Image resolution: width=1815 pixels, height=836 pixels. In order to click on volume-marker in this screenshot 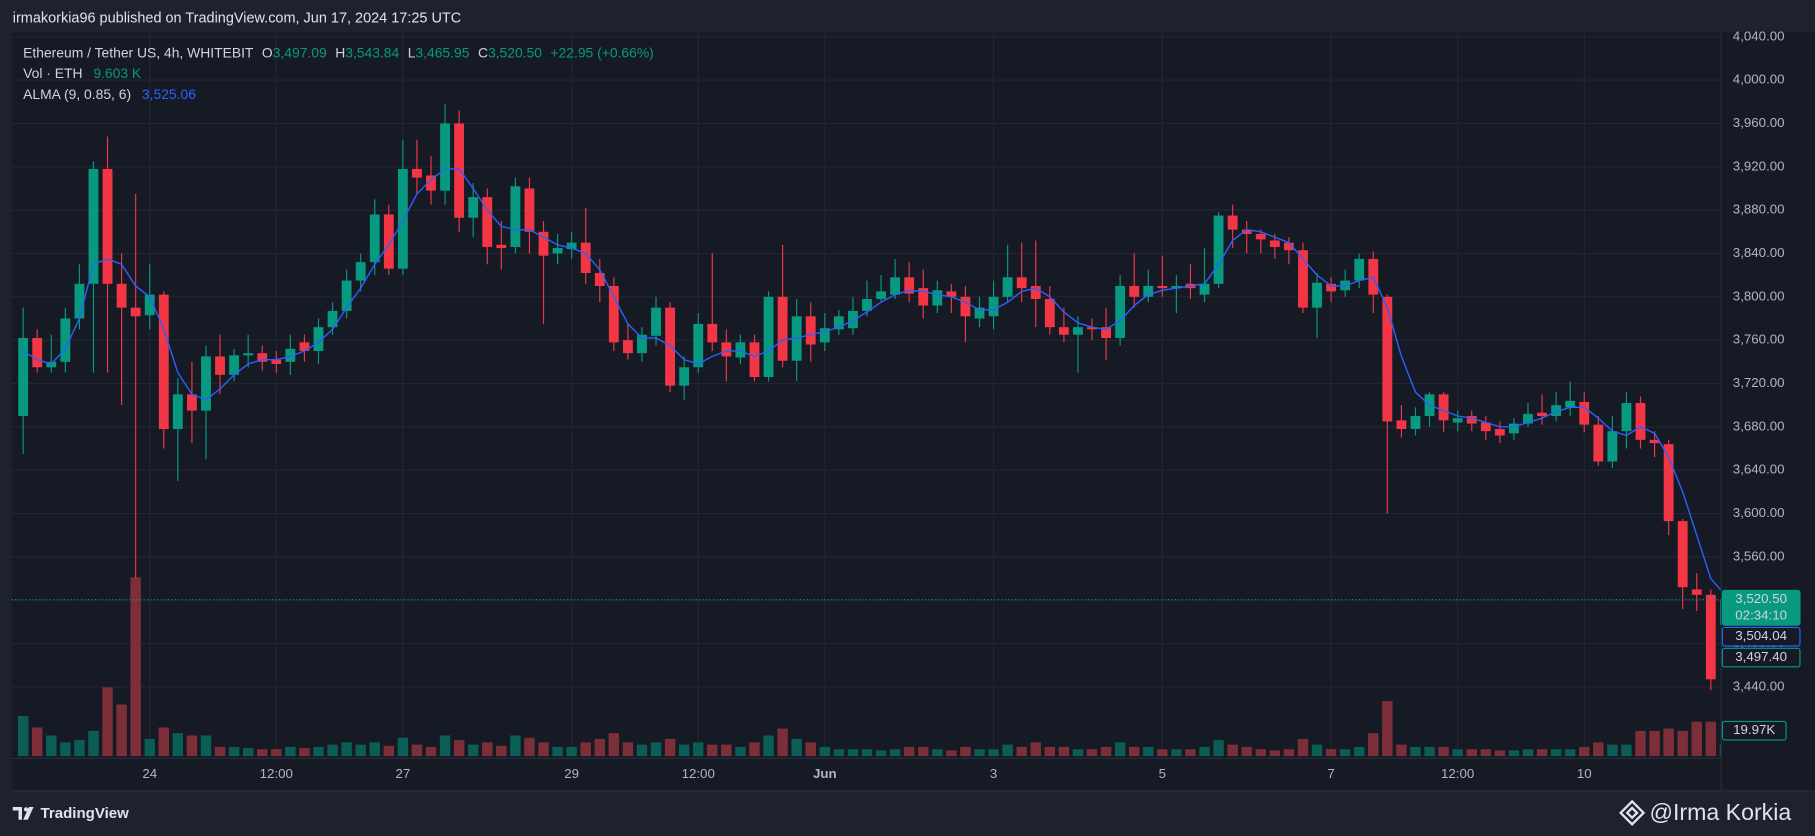, I will do `click(1754, 730)`.